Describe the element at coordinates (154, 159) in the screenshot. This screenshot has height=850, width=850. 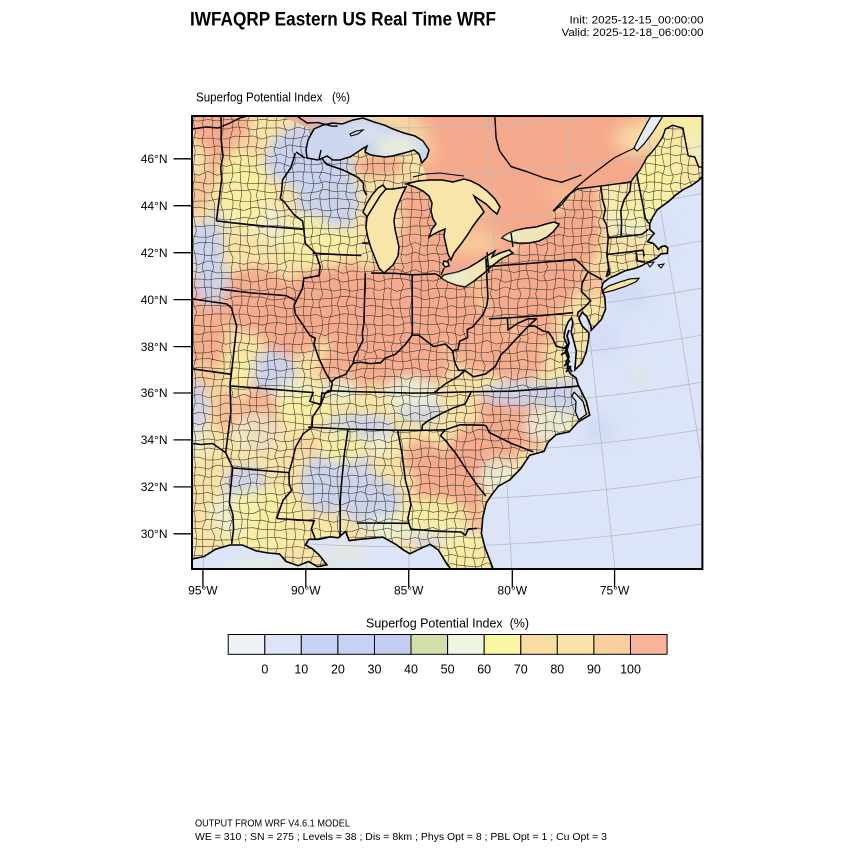
I see `svg-text: 46°N` at that location.